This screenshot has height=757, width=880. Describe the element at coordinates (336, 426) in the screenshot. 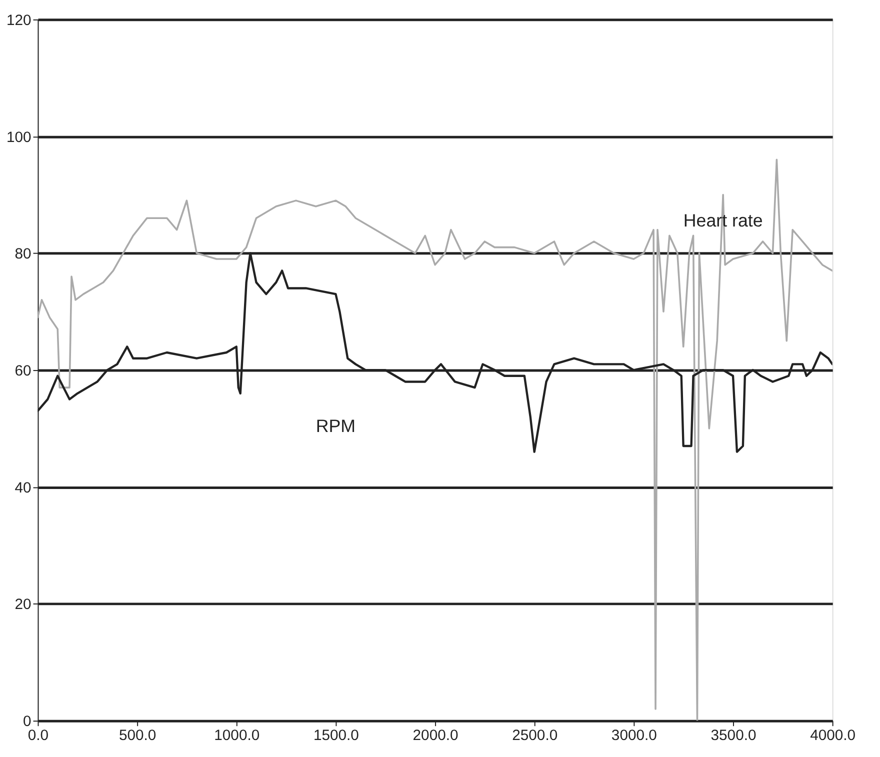

I see `text: RPM` at that location.